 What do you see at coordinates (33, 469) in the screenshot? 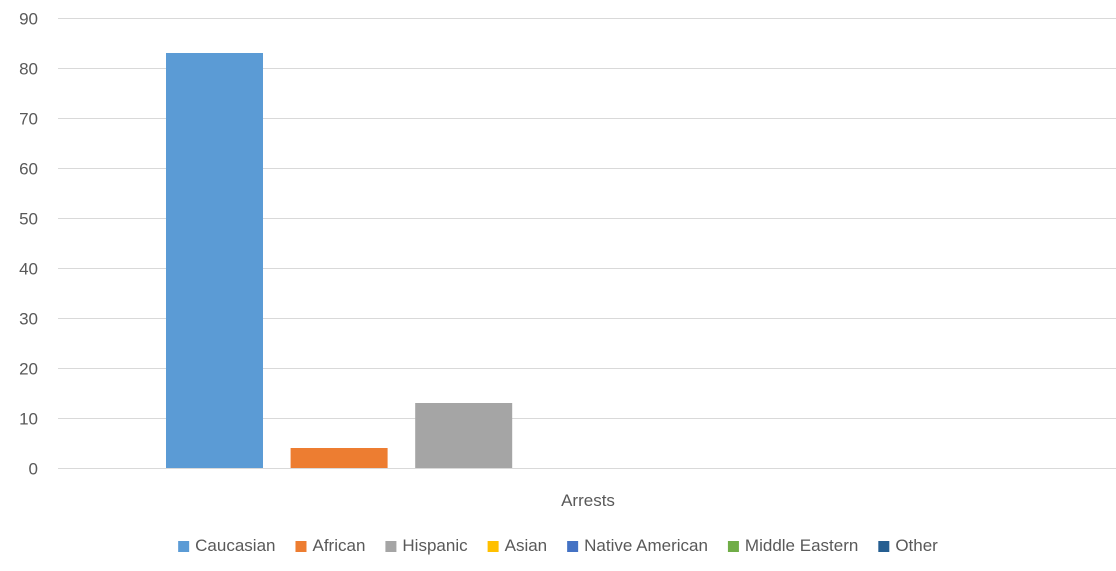
I see `y-tick-label: 0` at bounding box center [33, 469].